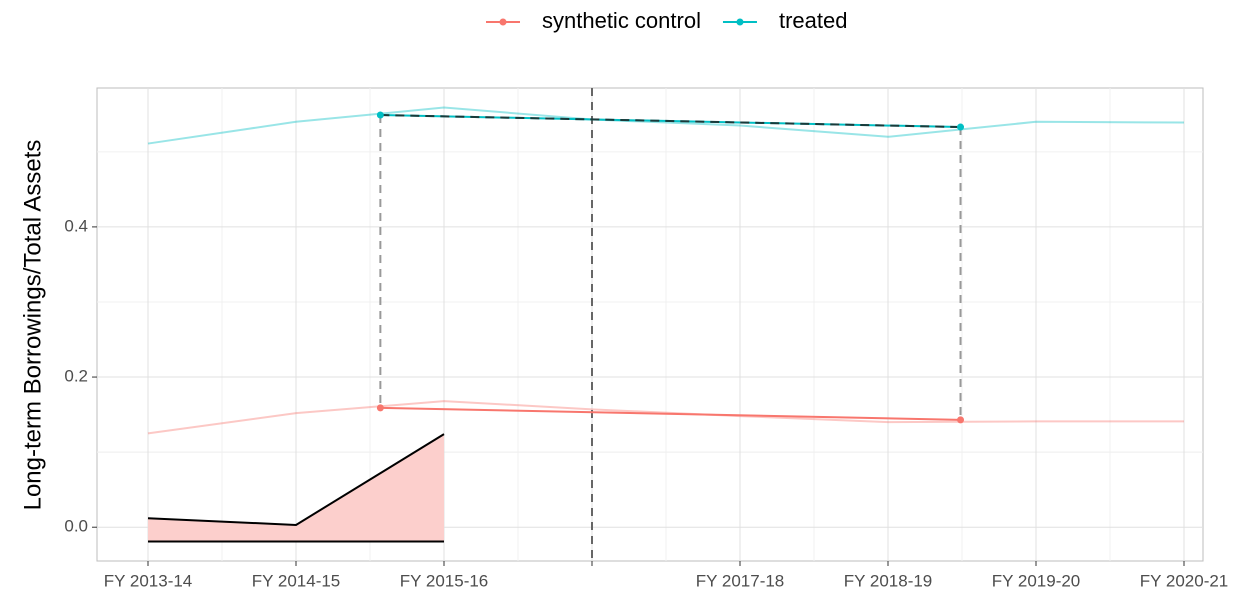  What do you see at coordinates (76, 526) in the screenshot?
I see `y-tick-label: 0.0` at bounding box center [76, 526].